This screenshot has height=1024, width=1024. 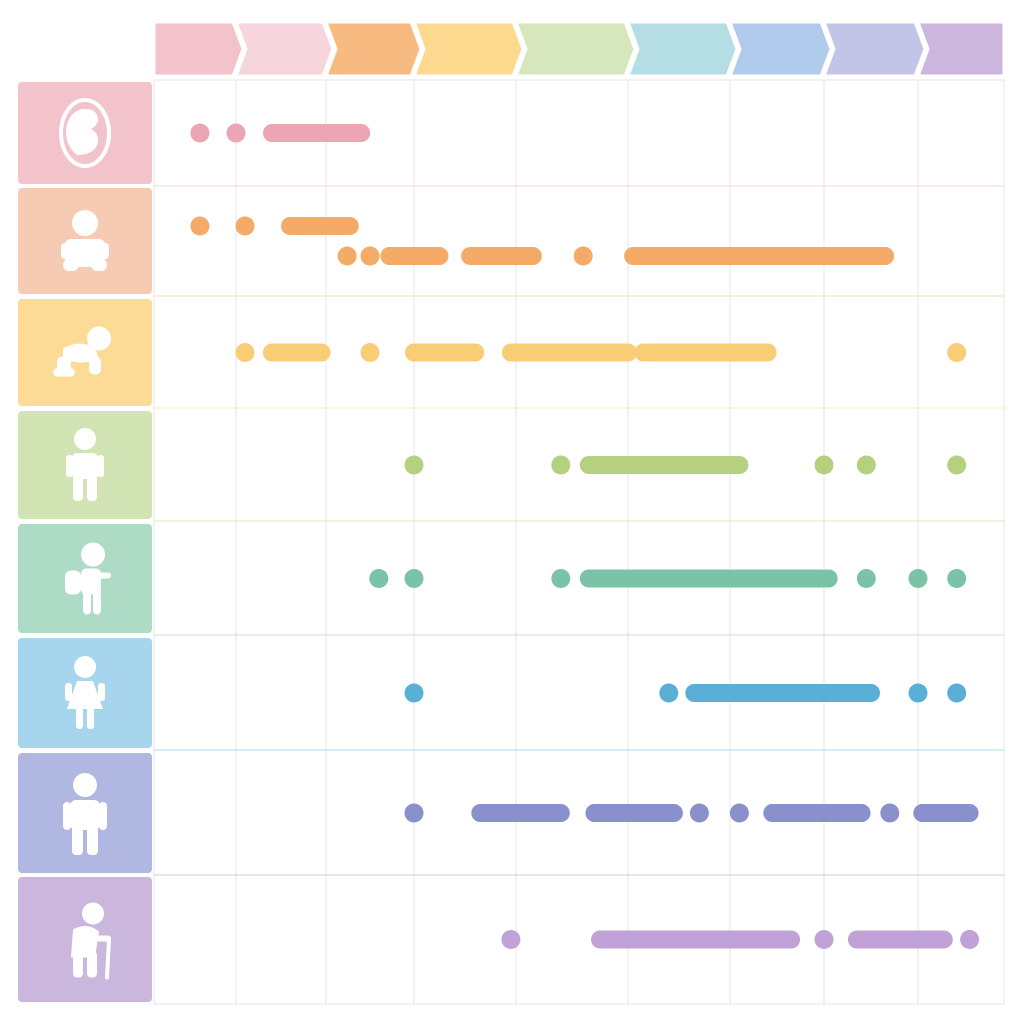 What do you see at coordinates (88, 578) in the screenshot?
I see `schoolchild-backpack-icon` at bounding box center [88, 578].